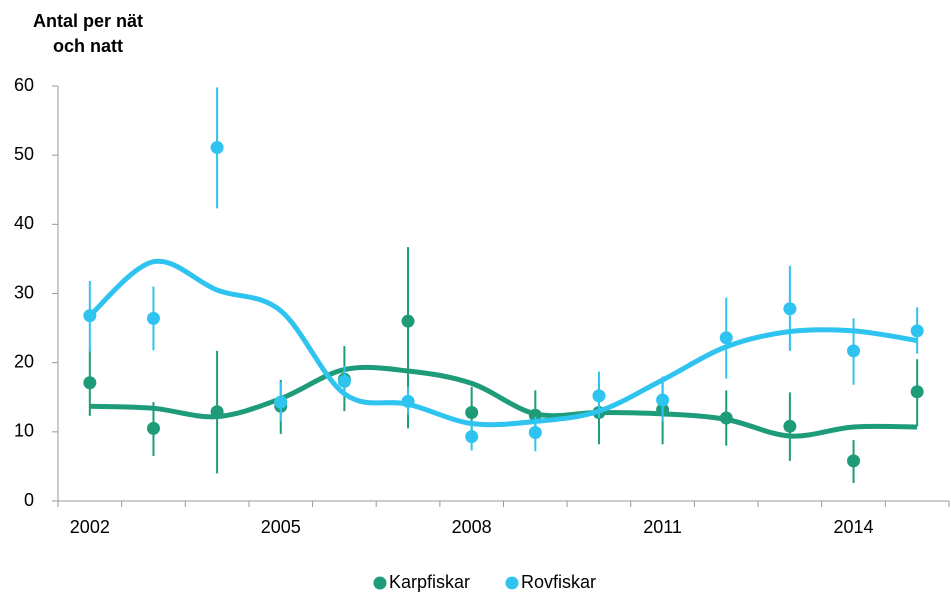 The height and width of the screenshot is (604, 951). What do you see at coordinates (88, 46) in the screenshot?
I see `y-axis-title: och natt` at bounding box center [88, 46].